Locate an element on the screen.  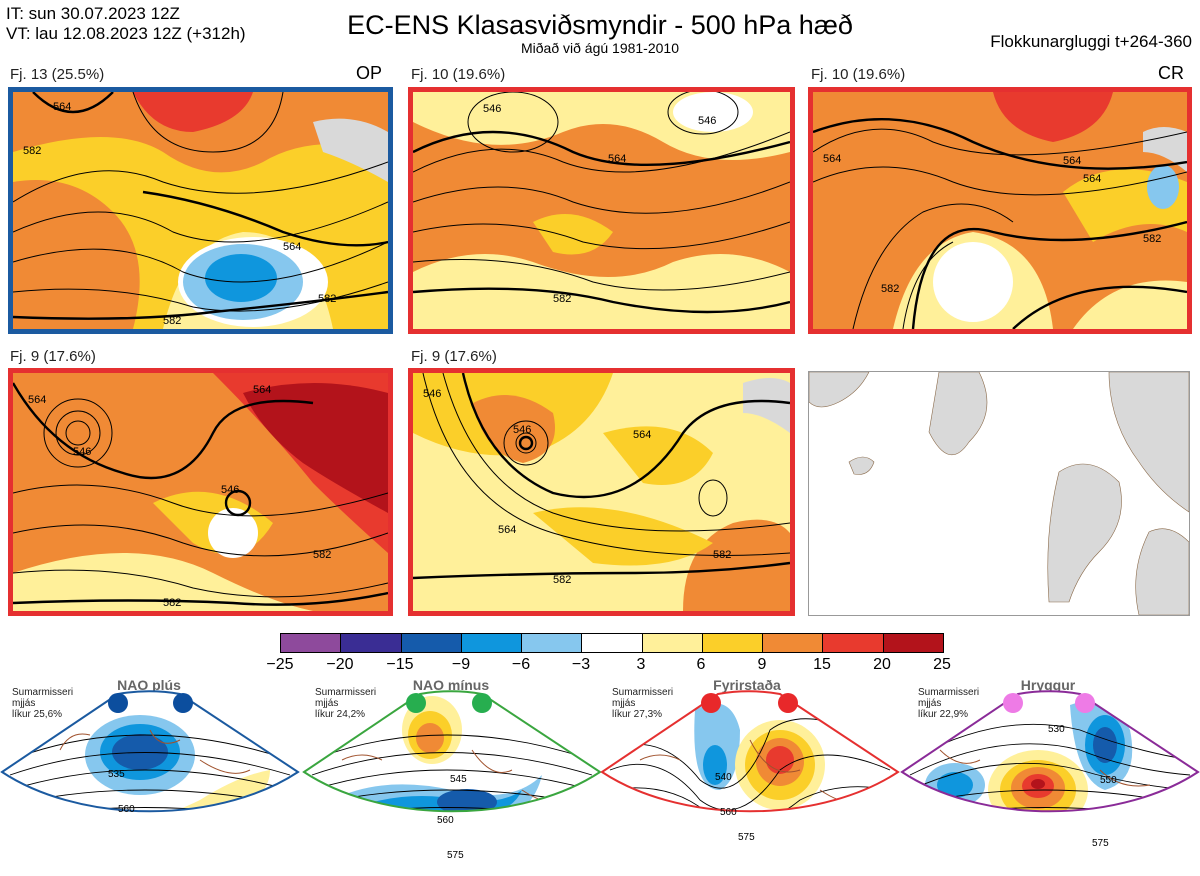
colorbar-tick: −15 is located at coordinates (400, 664).